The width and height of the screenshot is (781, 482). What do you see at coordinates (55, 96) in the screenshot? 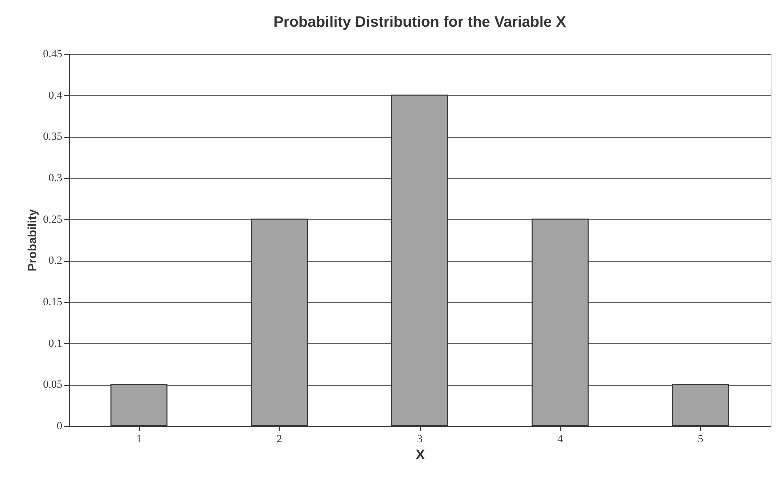
I see `y-tick-label: 0.4` at bounding box center [55, 96].